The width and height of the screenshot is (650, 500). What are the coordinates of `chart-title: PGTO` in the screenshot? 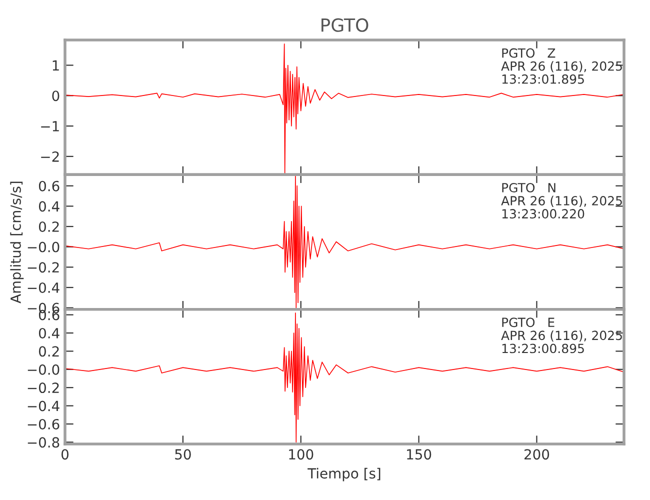 It's located at (345, 25).